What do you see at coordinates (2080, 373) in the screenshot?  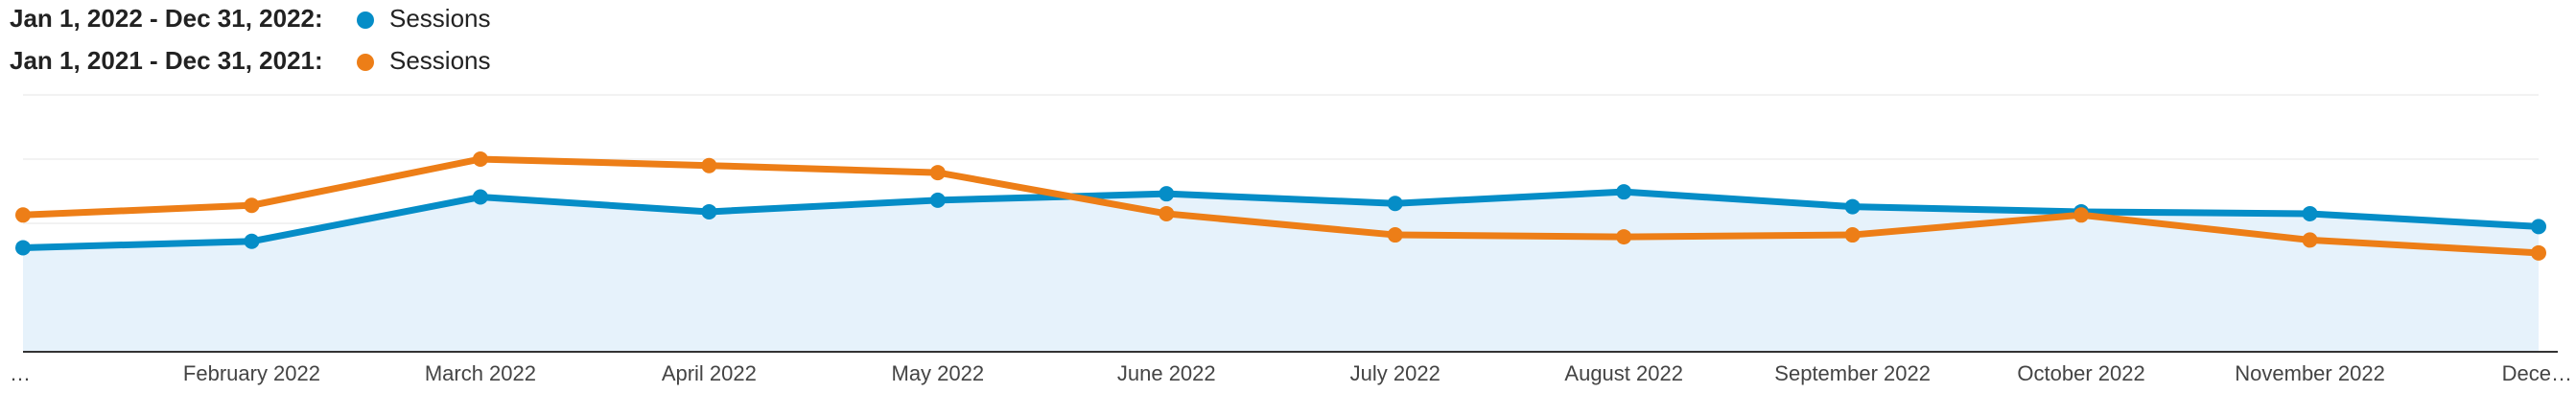 I see `x-tick-label: October 2022` at bounding box center [2080, 373].